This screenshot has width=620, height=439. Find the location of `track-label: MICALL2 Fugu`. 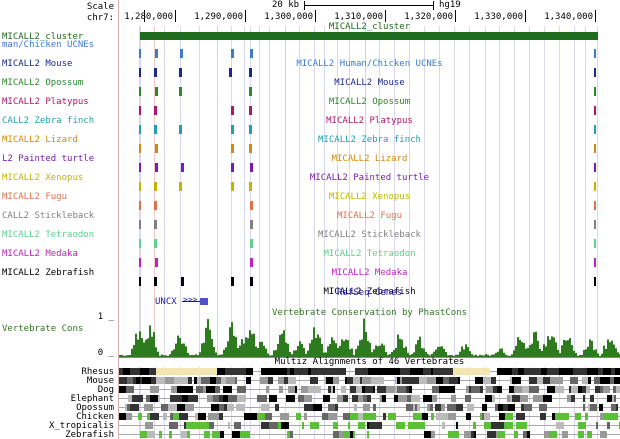

track-label: MICALL2 Fugu is located at coordinates (35, 197).